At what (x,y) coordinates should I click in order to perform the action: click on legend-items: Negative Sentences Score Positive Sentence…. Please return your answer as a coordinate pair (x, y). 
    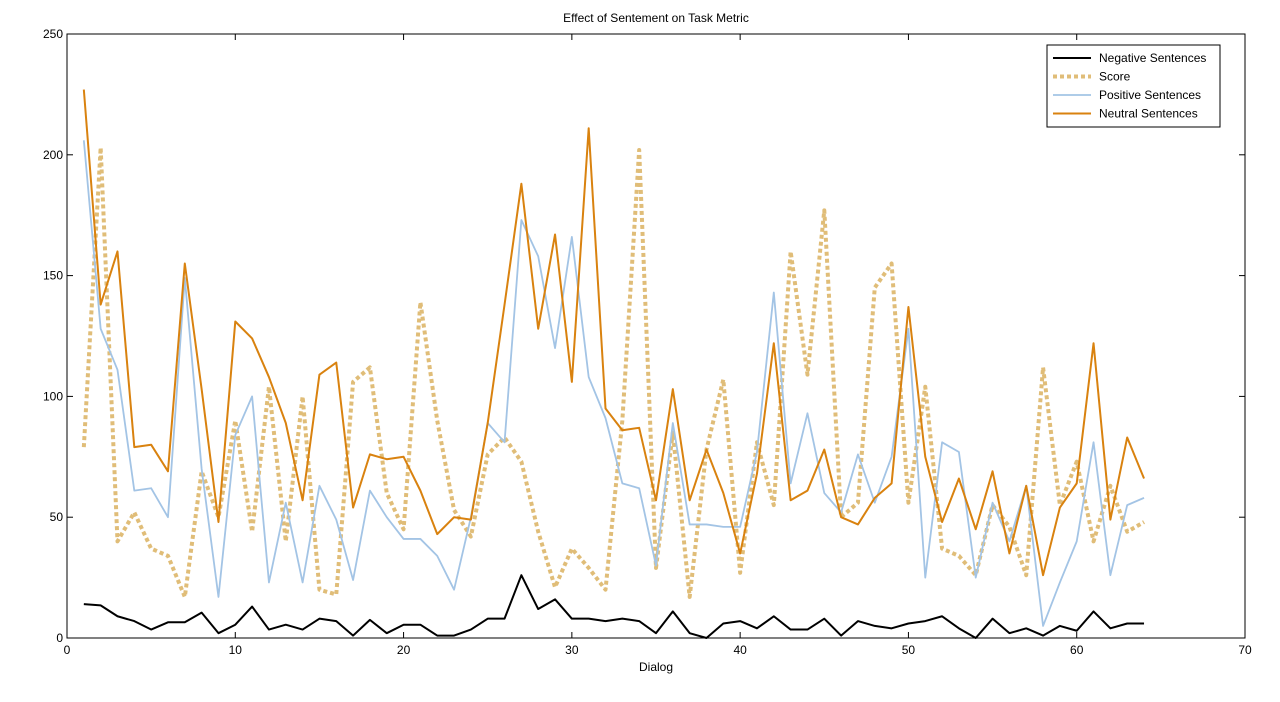
    Looking at the image, I should click on (1129, 86).